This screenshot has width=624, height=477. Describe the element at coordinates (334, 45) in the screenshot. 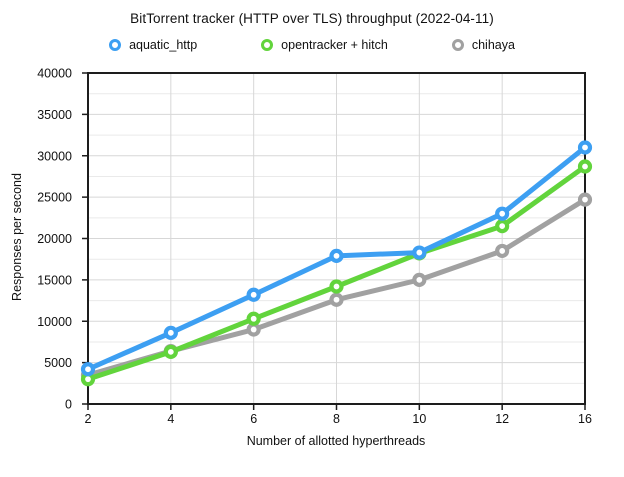

I see `legend-label: opentracker + hitch` at that location.